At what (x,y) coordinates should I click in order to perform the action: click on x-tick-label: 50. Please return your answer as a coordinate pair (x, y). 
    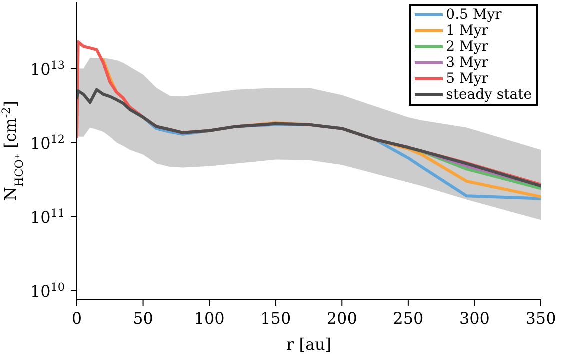
    Looking at the image, I should click on (143, 318).